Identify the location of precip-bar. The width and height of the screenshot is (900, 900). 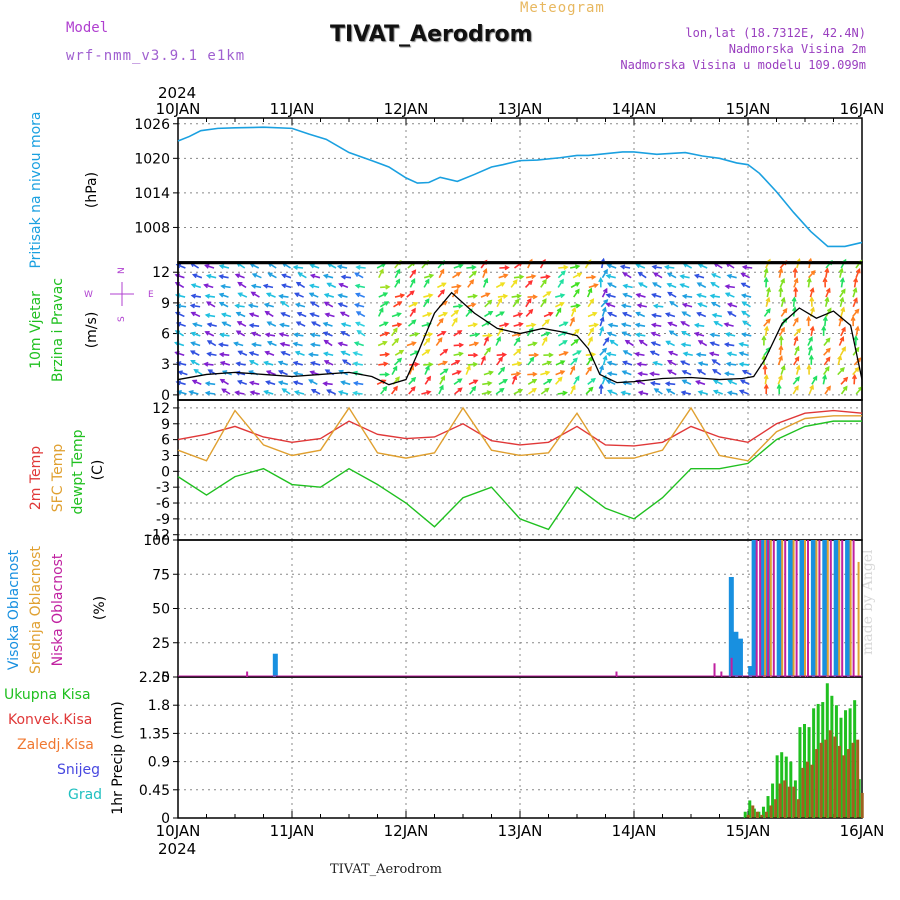
(835, 777).